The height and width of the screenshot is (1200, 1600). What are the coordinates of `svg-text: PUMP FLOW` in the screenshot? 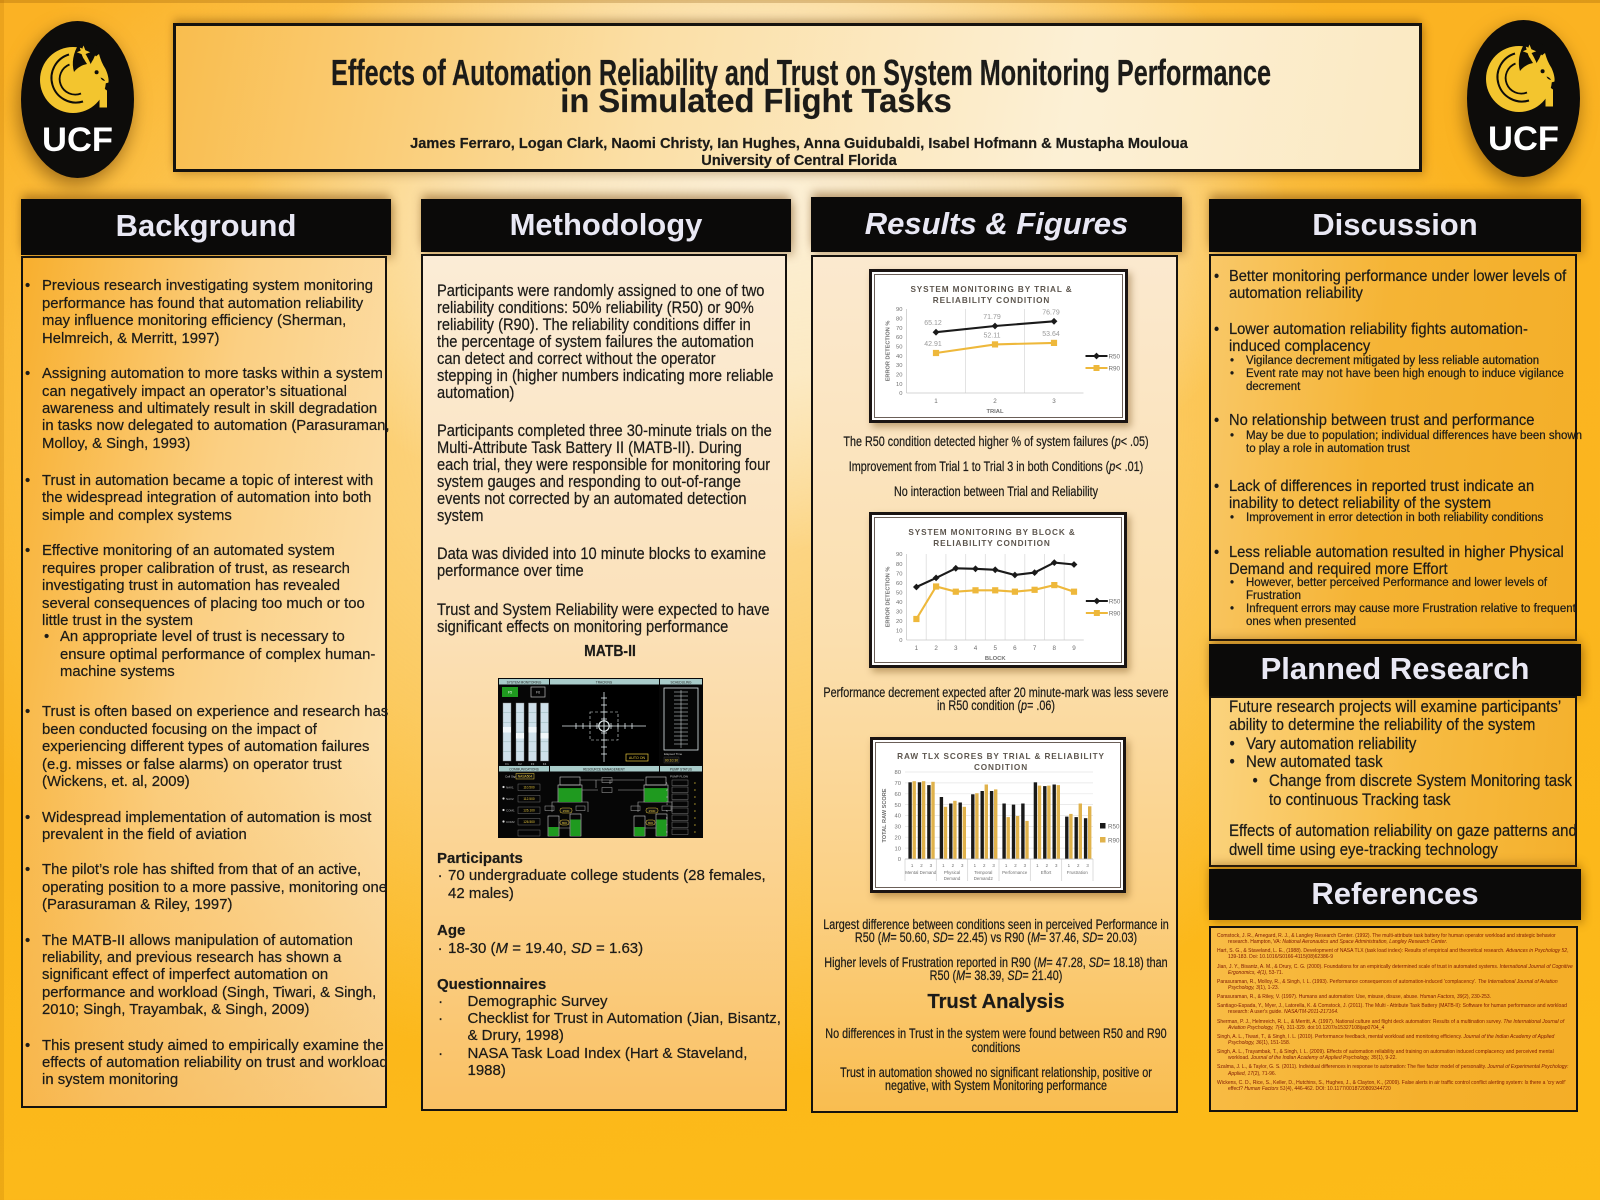 It's located at (679, 777).